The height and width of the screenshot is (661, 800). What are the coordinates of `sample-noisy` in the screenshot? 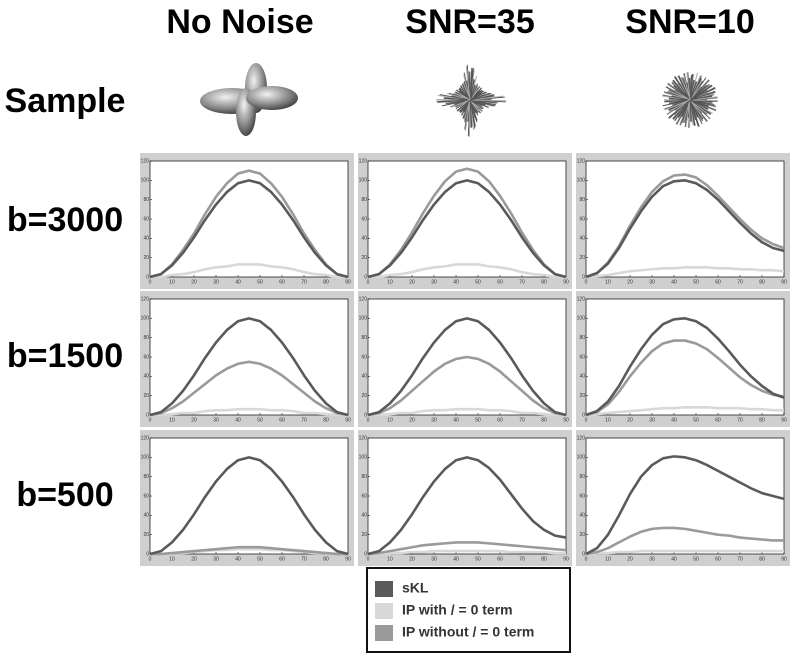 It's located at (577, 100).